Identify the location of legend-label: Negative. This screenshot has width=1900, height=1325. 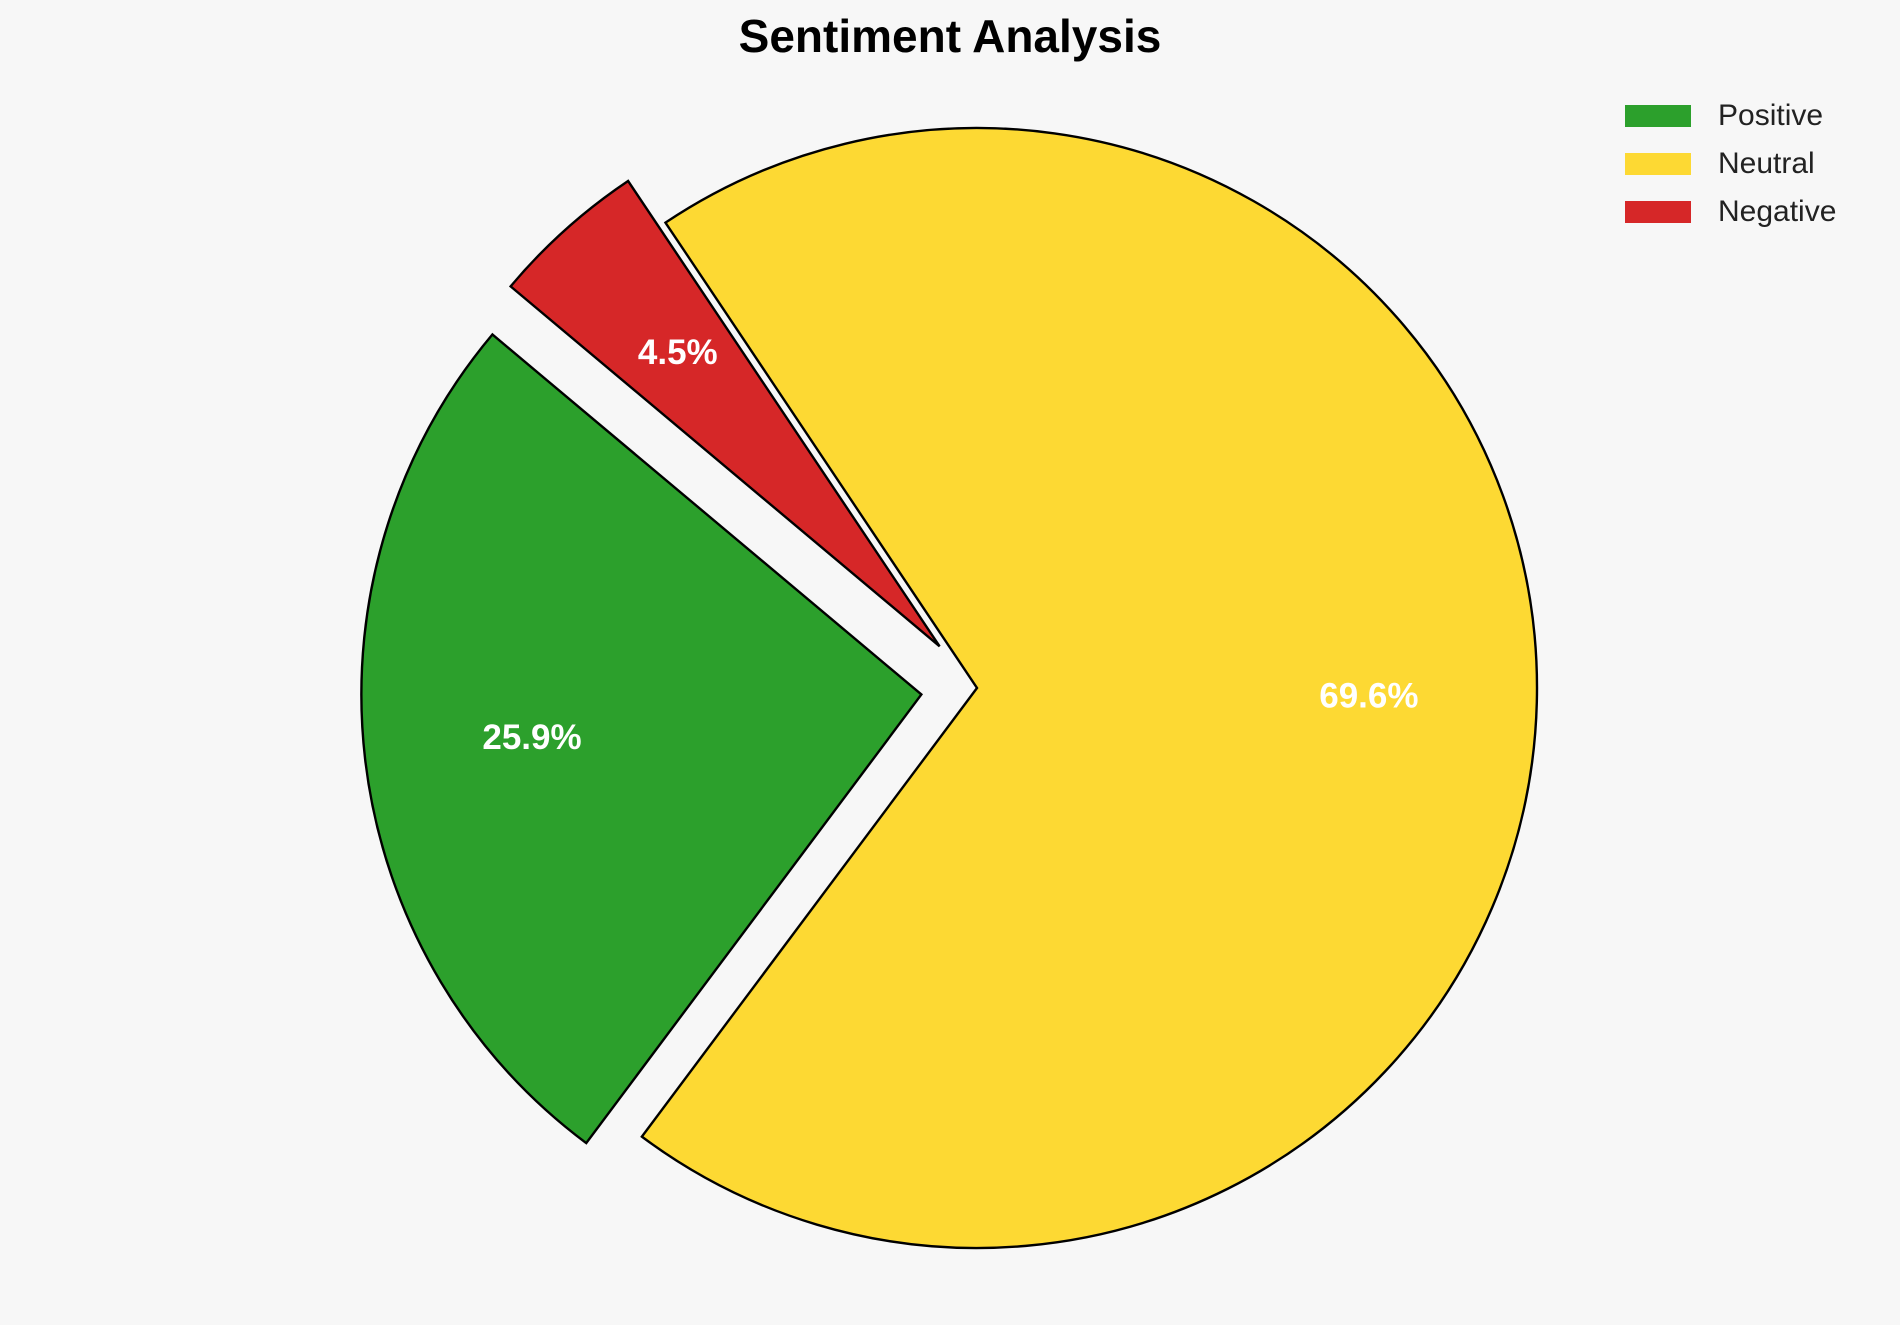
(1777, 211).